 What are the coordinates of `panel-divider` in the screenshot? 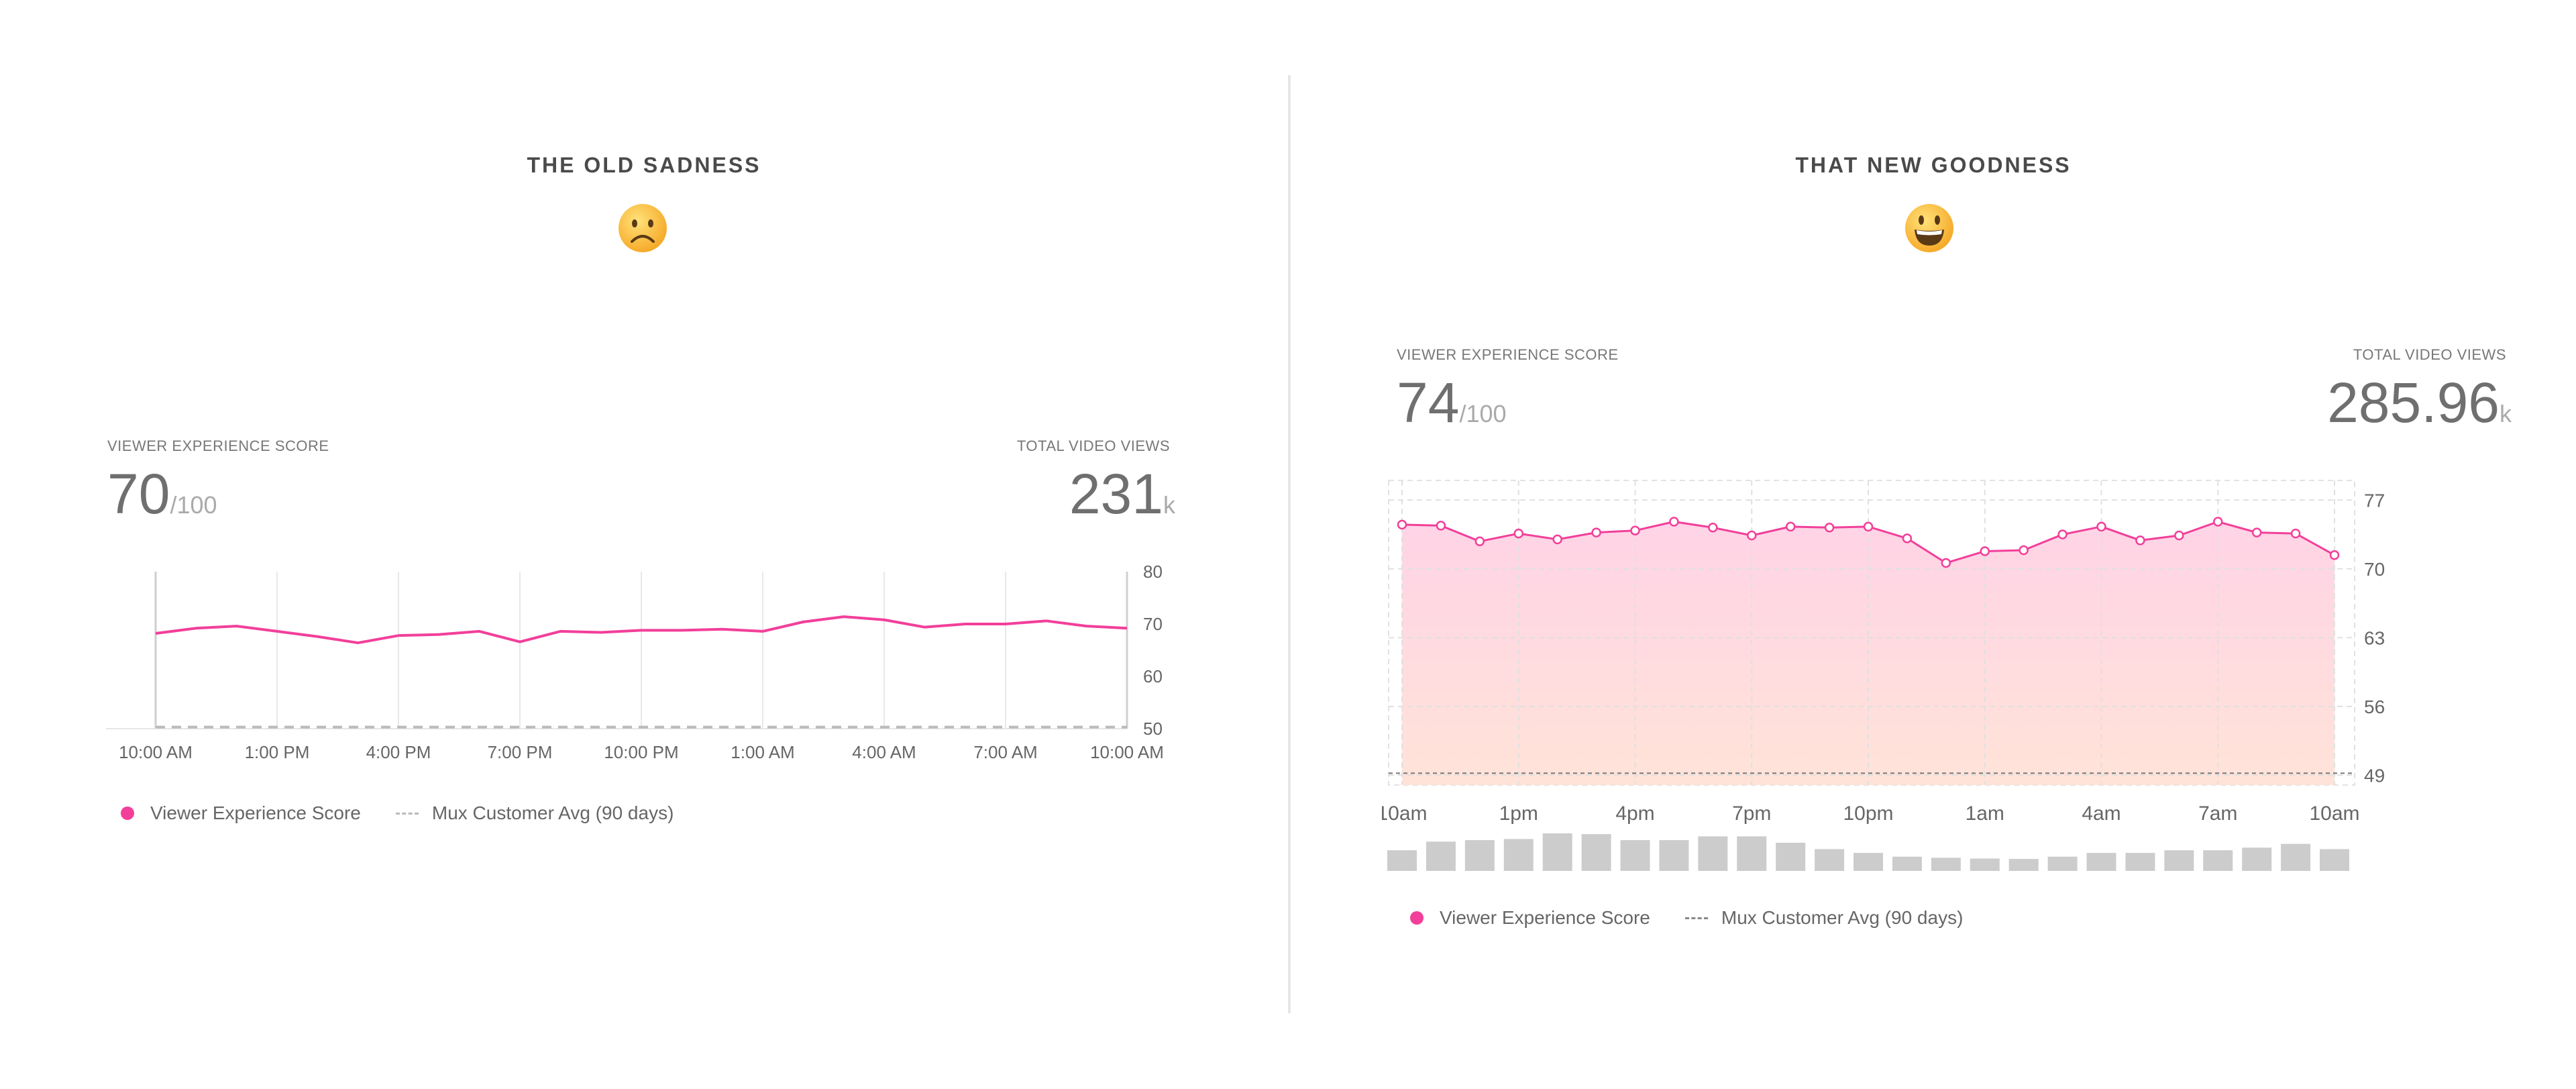 It's located at (1289, 544).